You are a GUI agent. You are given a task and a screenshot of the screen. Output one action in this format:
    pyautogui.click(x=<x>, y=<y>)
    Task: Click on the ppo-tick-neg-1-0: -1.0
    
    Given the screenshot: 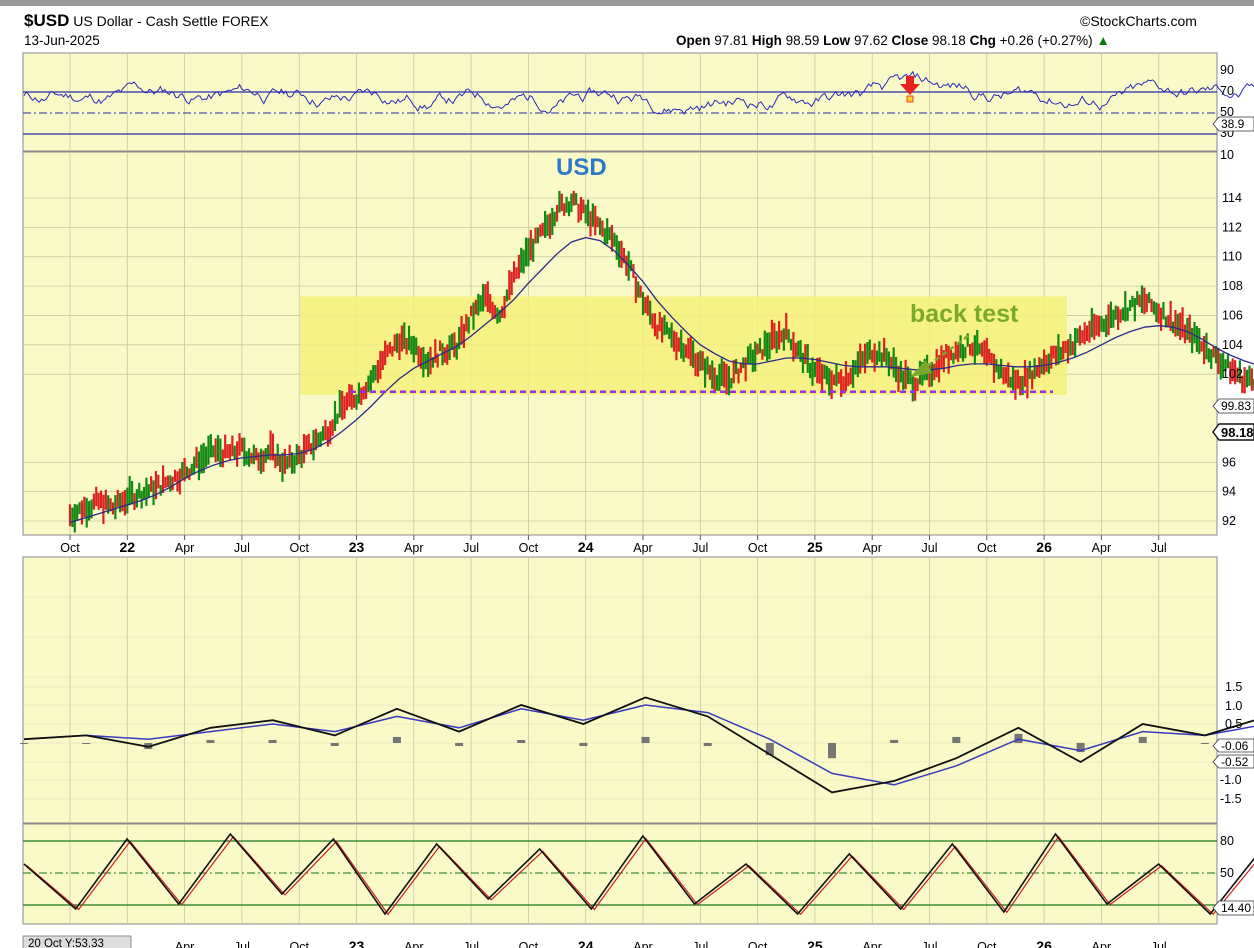 What is the action you would take?
    pyautogui.click(x=1231, y=780)
    